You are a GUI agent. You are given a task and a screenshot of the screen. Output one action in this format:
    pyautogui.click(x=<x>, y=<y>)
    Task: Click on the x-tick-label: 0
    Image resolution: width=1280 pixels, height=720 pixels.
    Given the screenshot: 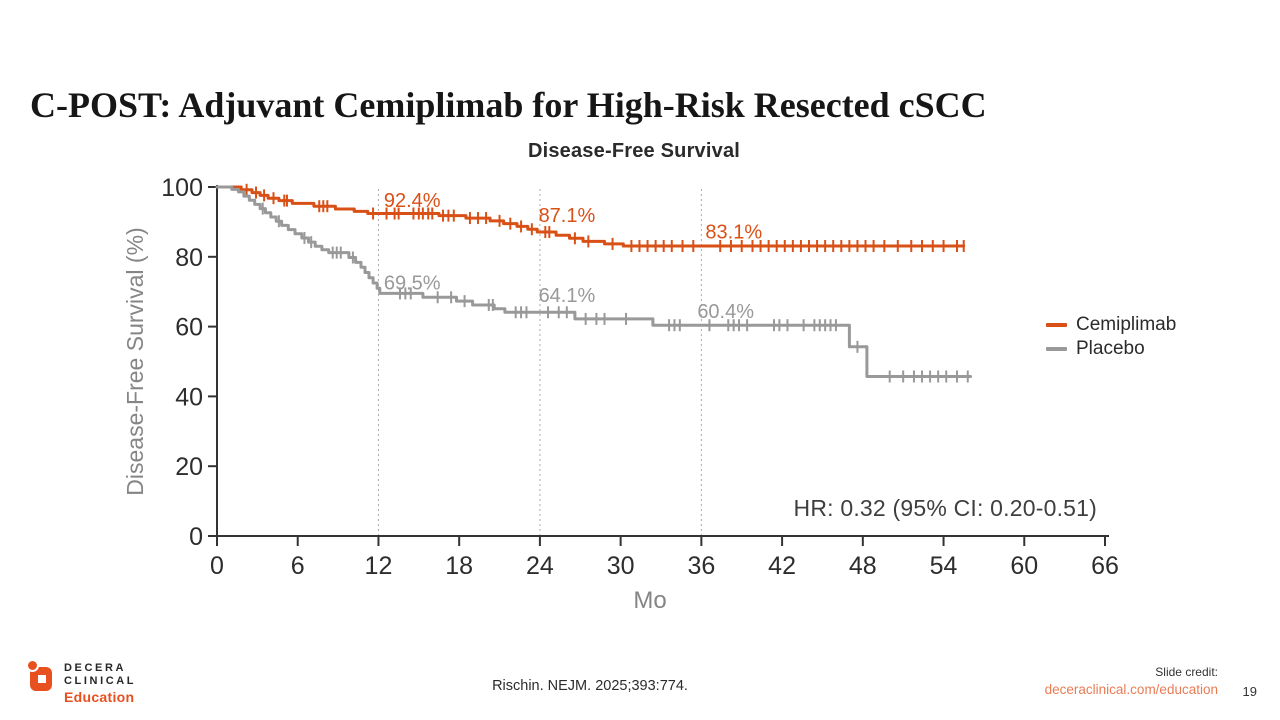 What is the action you would take?
    pyautogui.click(x=217, y=566)
    